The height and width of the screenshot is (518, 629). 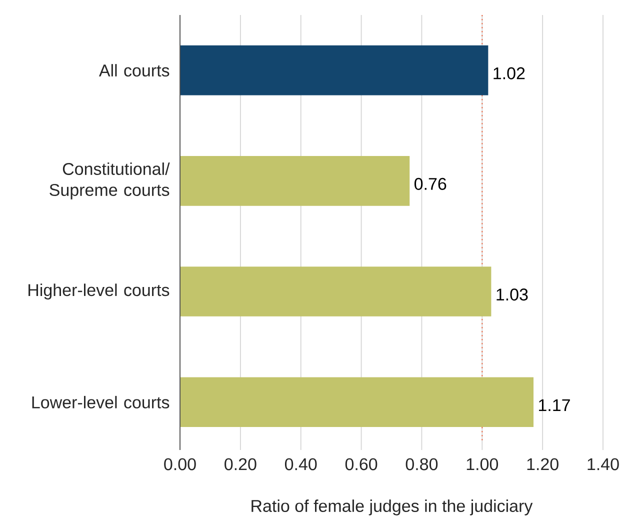 What do you see at coordinates (101, 402) in the screenshot?
I see `y-tick-label: Lower-level courts` at bounding box center [101, 402].